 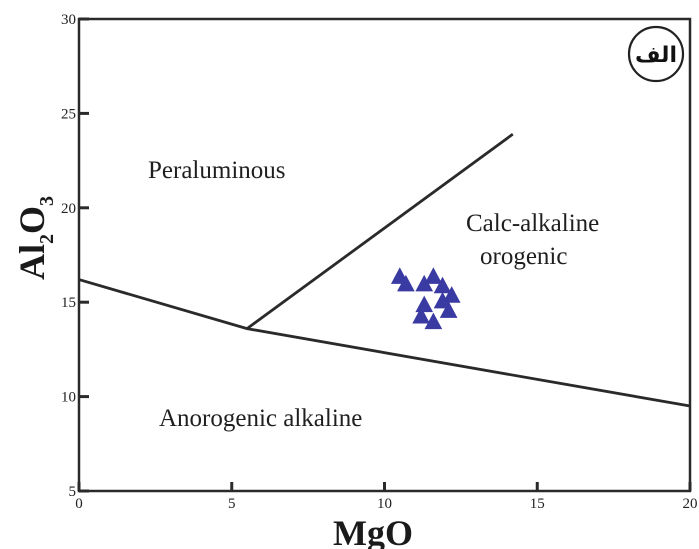 I want to click on x-tick-label: 20, so click(x=690, y=504).